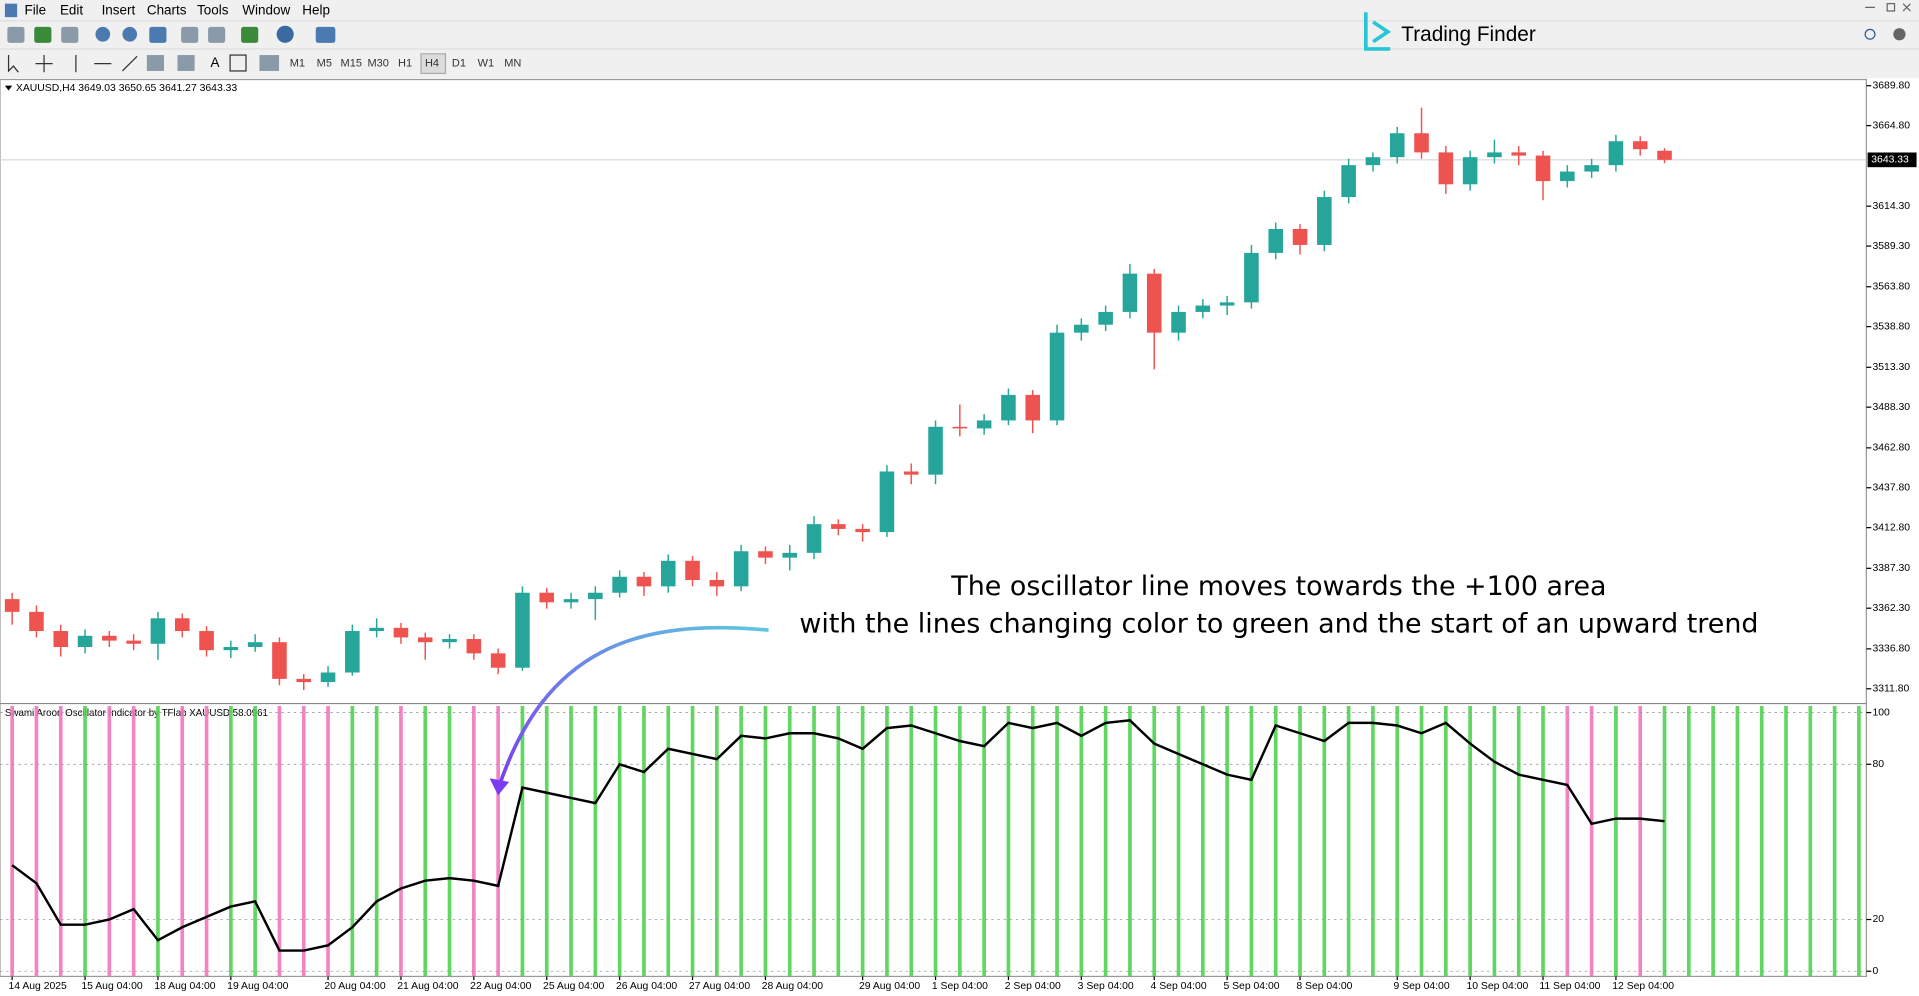 This screenshot has height=996, width=1919. I want to click on timeframe-button: M1, so click(297, 64).